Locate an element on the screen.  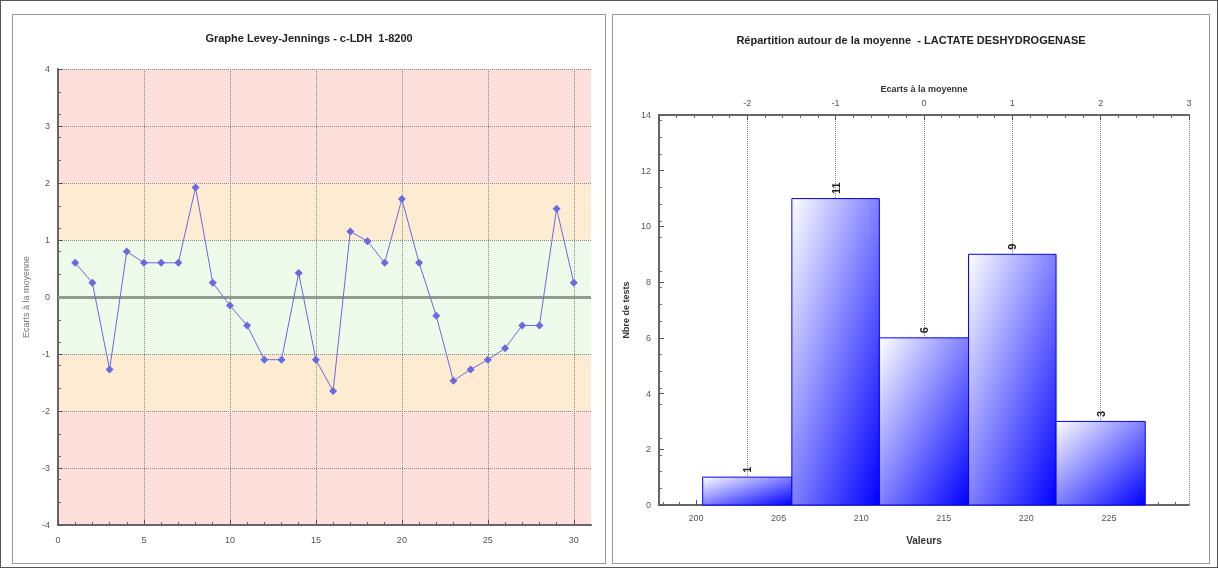
x-tick-label: 220 is located at coordinates (1026, 517).